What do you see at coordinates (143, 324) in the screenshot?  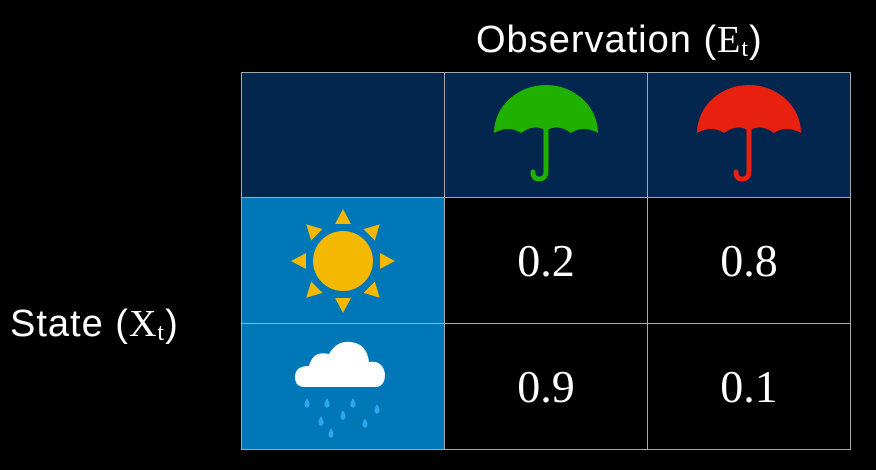 I see `state-var: X` at bounding box center [143, 324].